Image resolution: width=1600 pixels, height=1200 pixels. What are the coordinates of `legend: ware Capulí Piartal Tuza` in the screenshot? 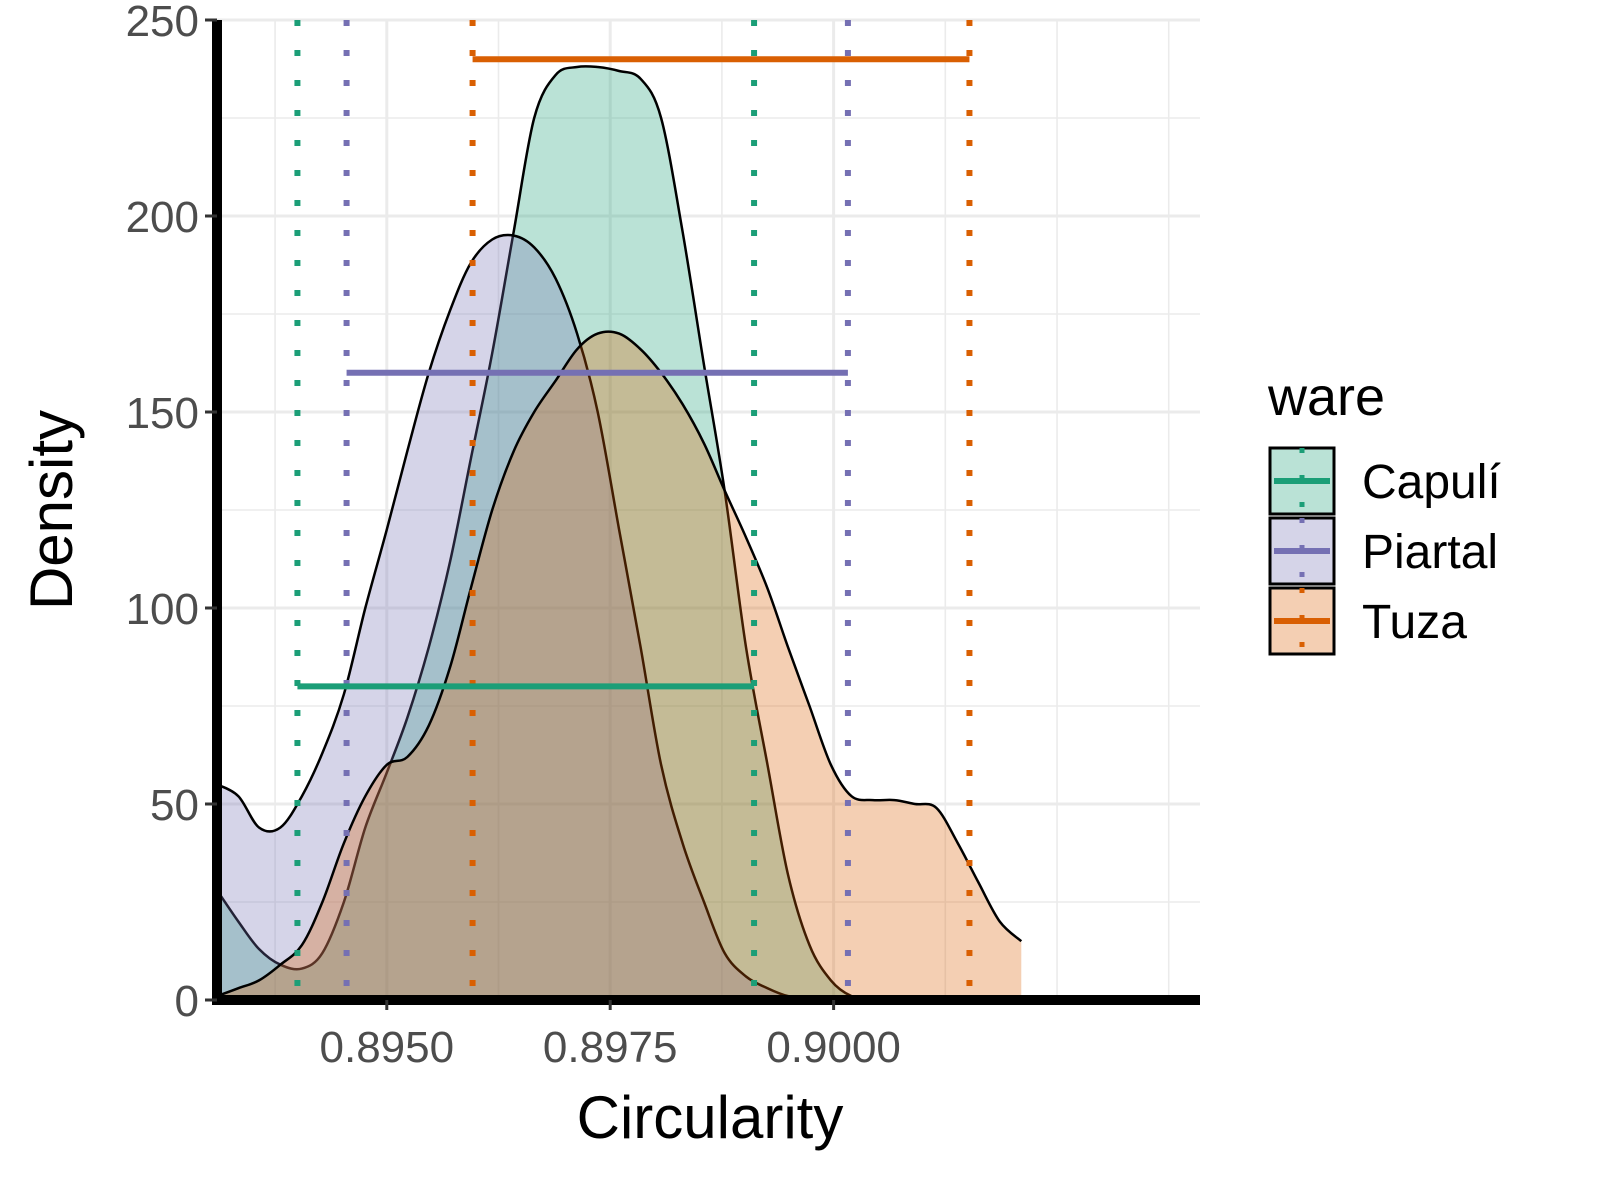 It's located at (1384, 511).